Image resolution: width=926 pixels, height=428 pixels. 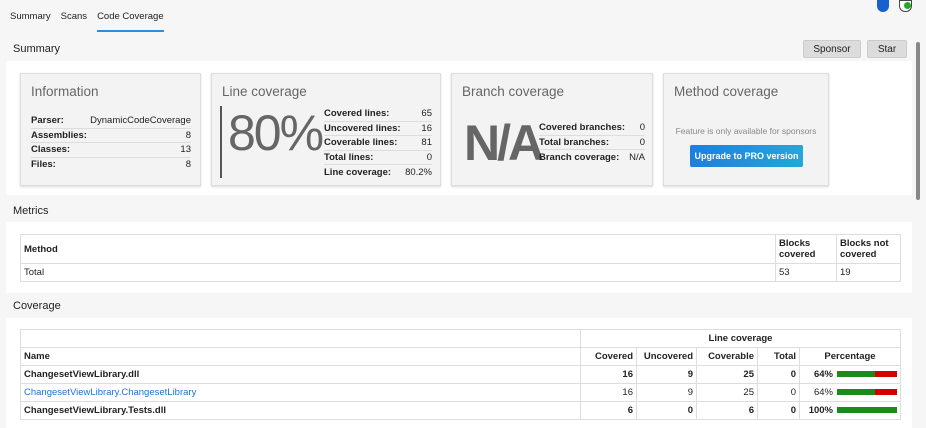 I want to click on stat-label: Assemblies:, so click(x=59, y=135).